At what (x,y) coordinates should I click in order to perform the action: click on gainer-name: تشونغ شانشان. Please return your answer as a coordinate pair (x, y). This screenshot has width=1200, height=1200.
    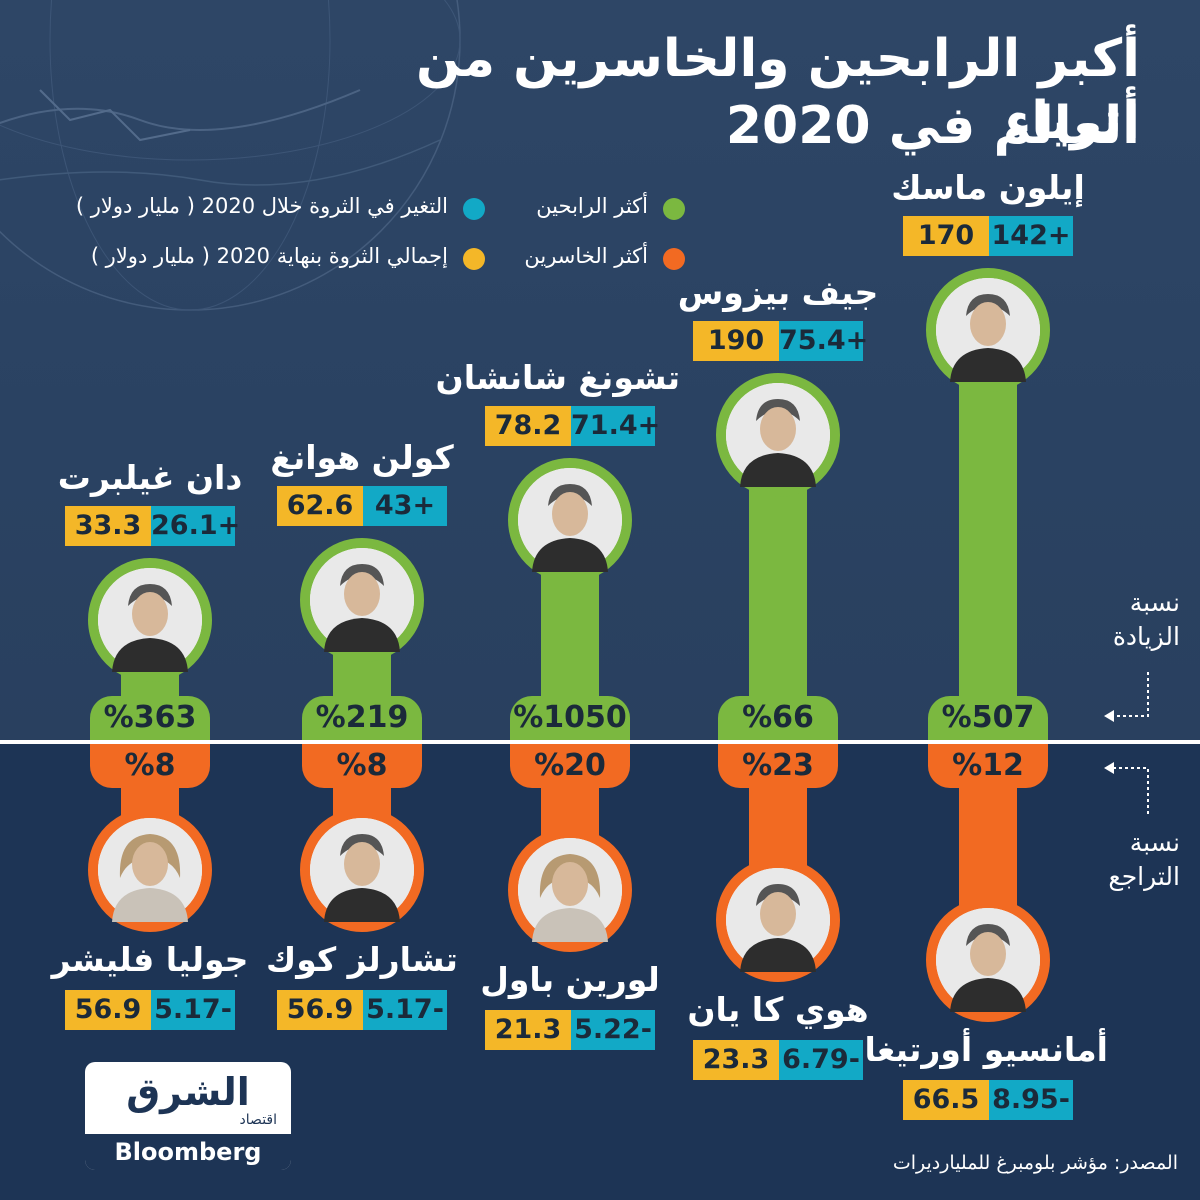
    Looking at the image, I should click on (557, 377).